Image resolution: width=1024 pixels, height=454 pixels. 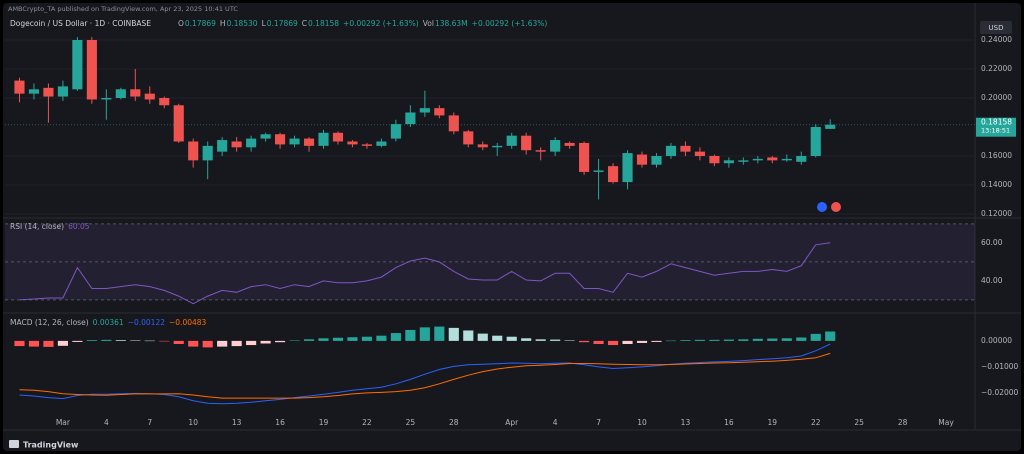 I want to click on last-price-box, so click(x=996, y=127).